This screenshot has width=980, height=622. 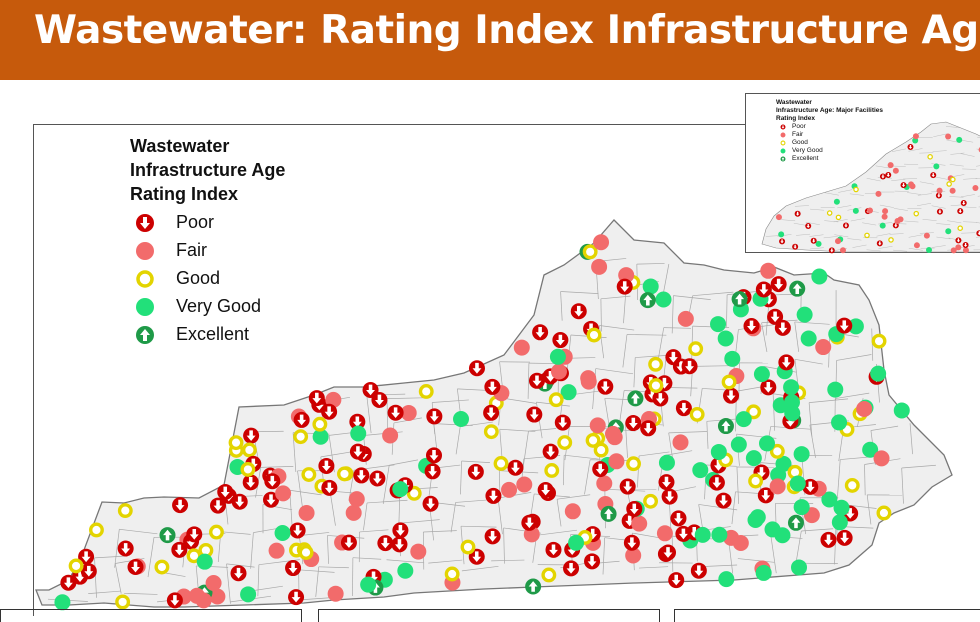 I want to click on legend-title-line: Infrastructure Age, so click(x=207, y=170).